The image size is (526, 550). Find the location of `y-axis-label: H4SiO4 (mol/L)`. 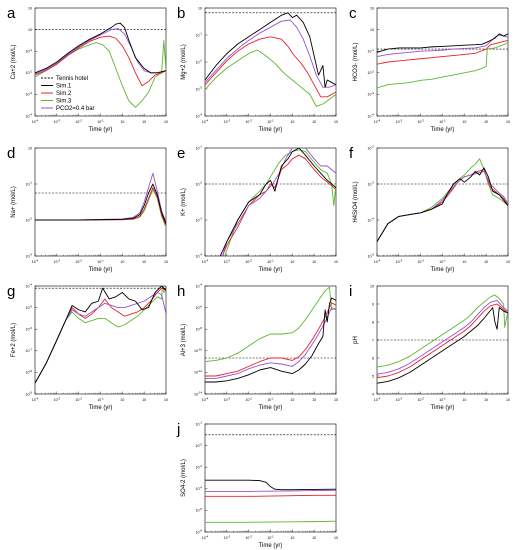

y-axis-label: H4SiO4 (mol/L) is located at coordinates (356, 201).